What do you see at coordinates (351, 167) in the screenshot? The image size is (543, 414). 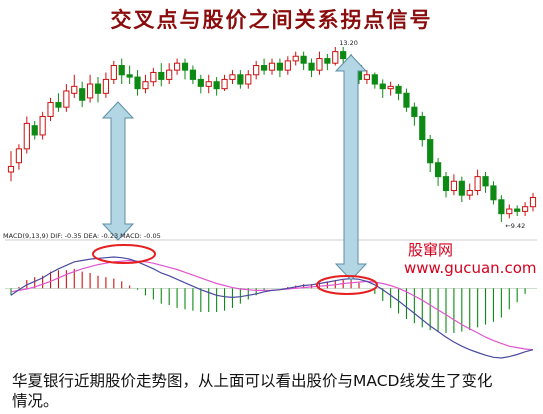 I see `double-arrow-right` at bounding box center [351, 167].